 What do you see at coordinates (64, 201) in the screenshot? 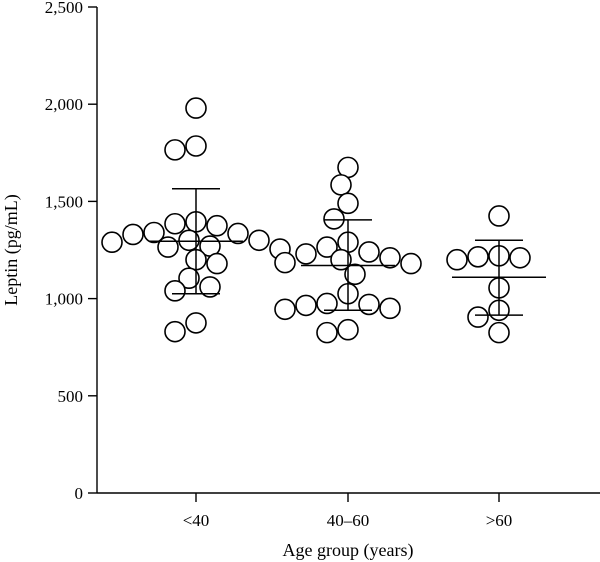
I see `y-tick-label: 1,500` at bounding box center [64, 201].